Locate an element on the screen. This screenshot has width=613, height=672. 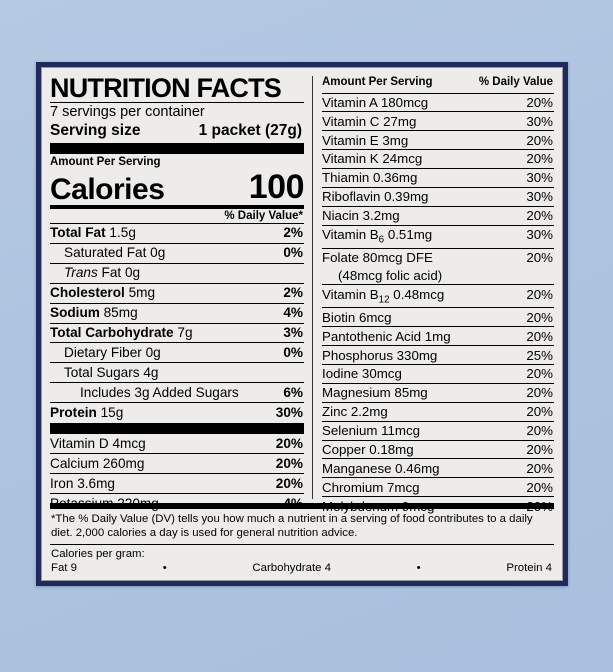
micronutrient-row-thiamin: Thiamin 0.36mg 30% is located at coordinates (438, 178).